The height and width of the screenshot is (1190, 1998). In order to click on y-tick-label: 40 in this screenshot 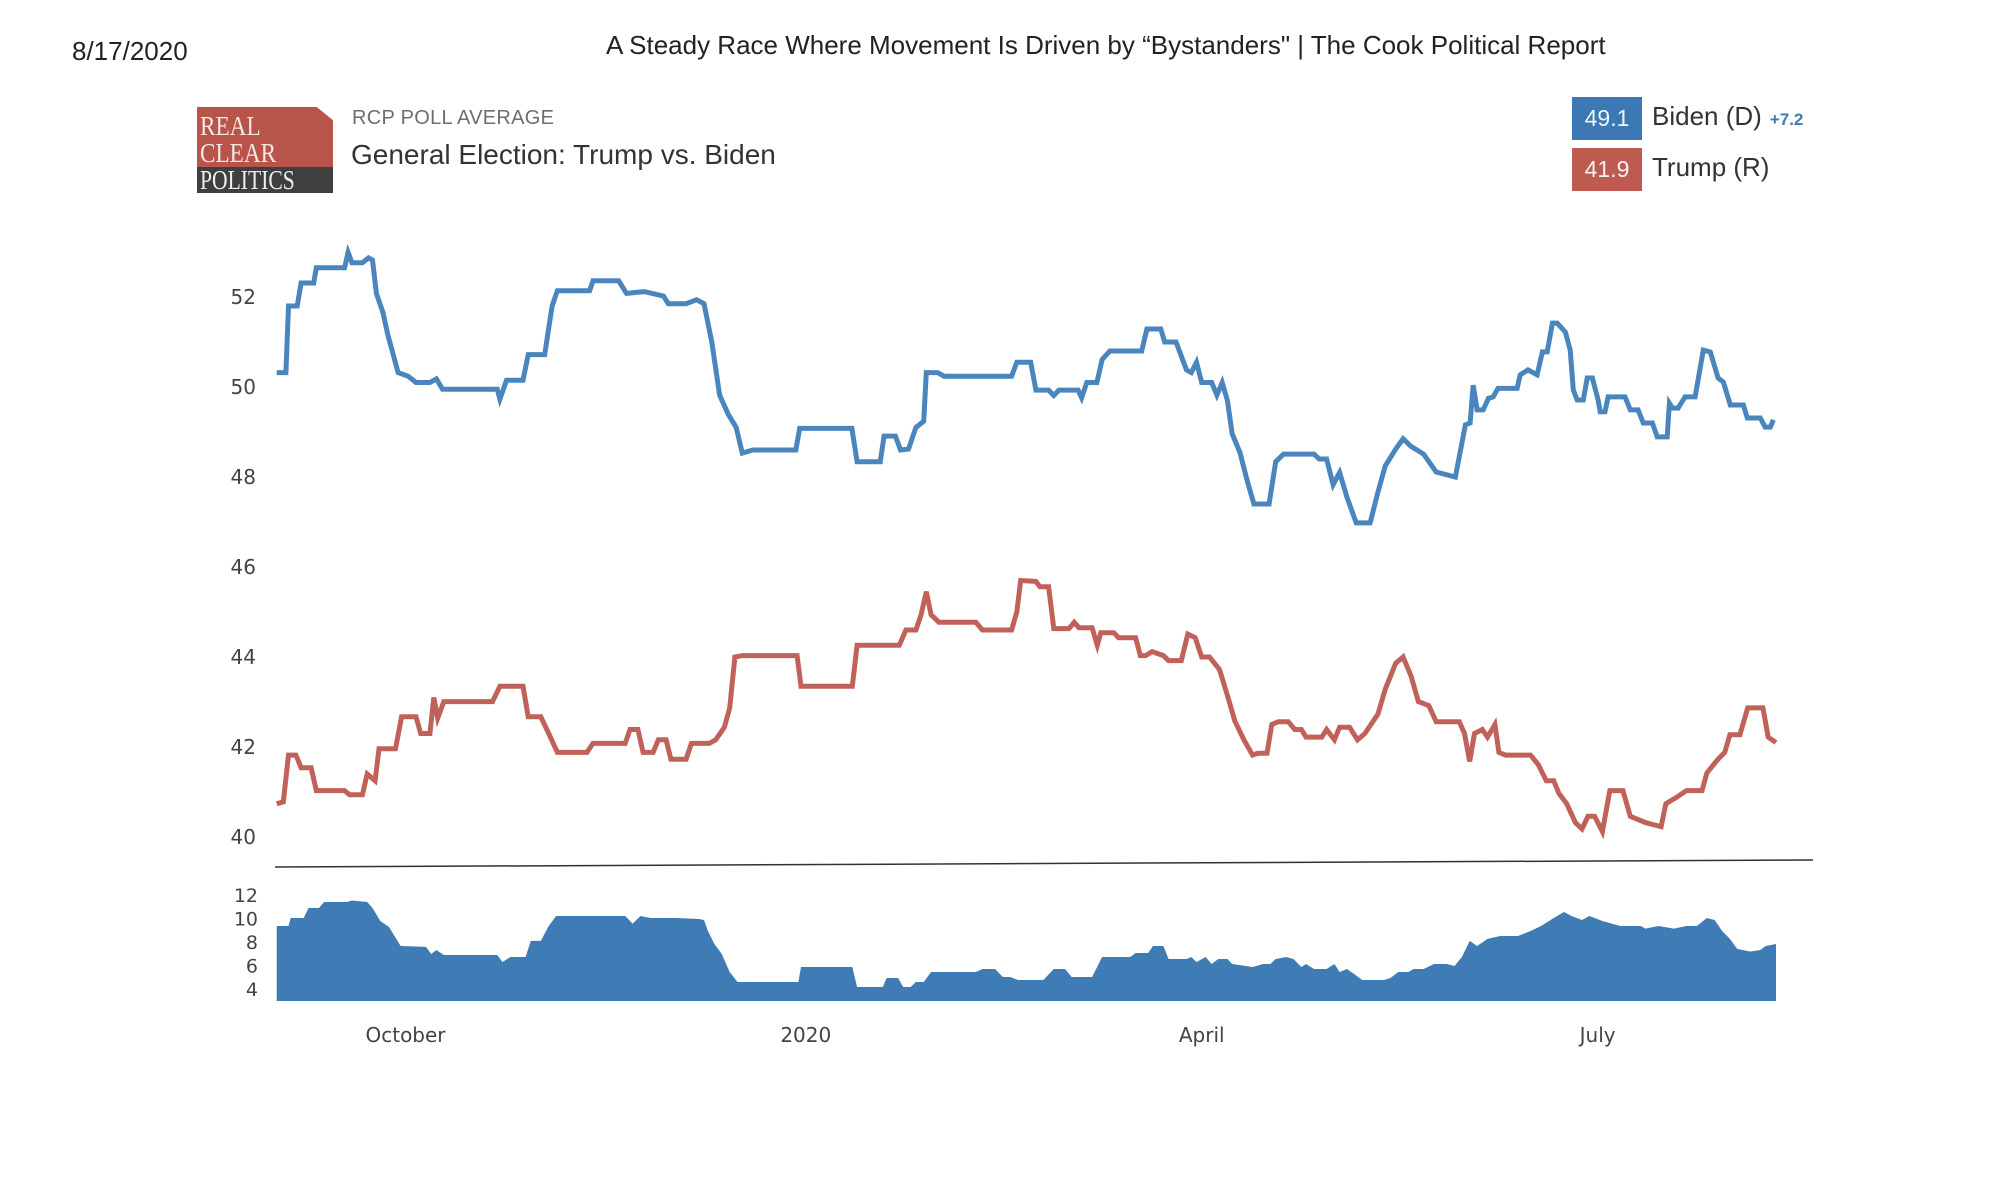, I will do `click(243, 837)`.